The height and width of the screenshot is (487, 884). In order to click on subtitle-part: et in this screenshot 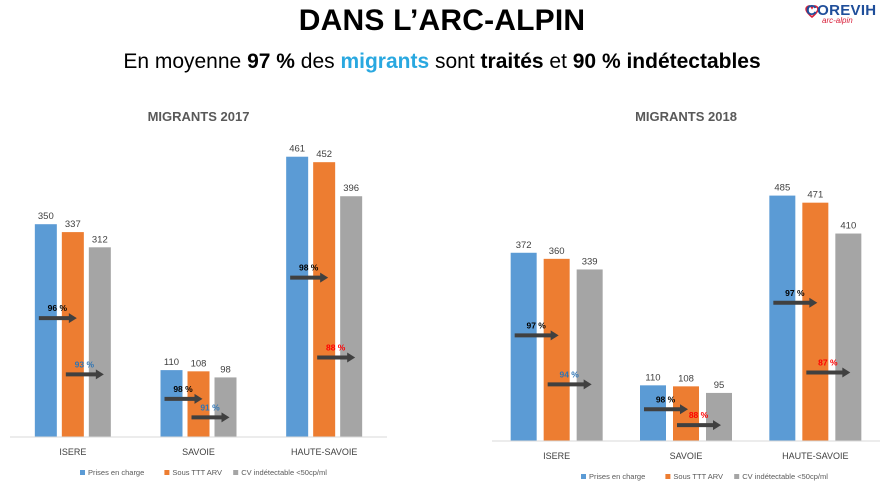, I will do `click(558, 61)`.